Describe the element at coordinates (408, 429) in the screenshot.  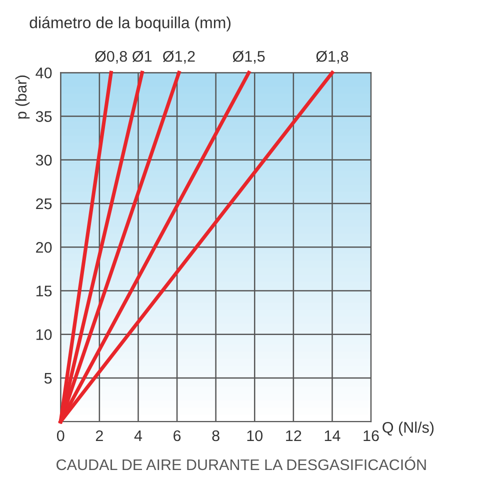
I see `x-axis-title: Q (Nl/s)` at that location.